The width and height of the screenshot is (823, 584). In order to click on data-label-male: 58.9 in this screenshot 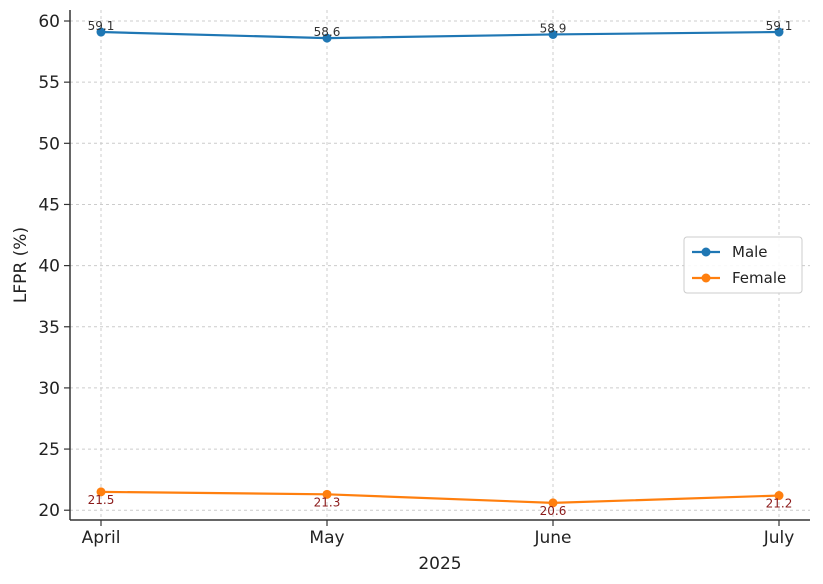, I will do `click(553, 28)`.